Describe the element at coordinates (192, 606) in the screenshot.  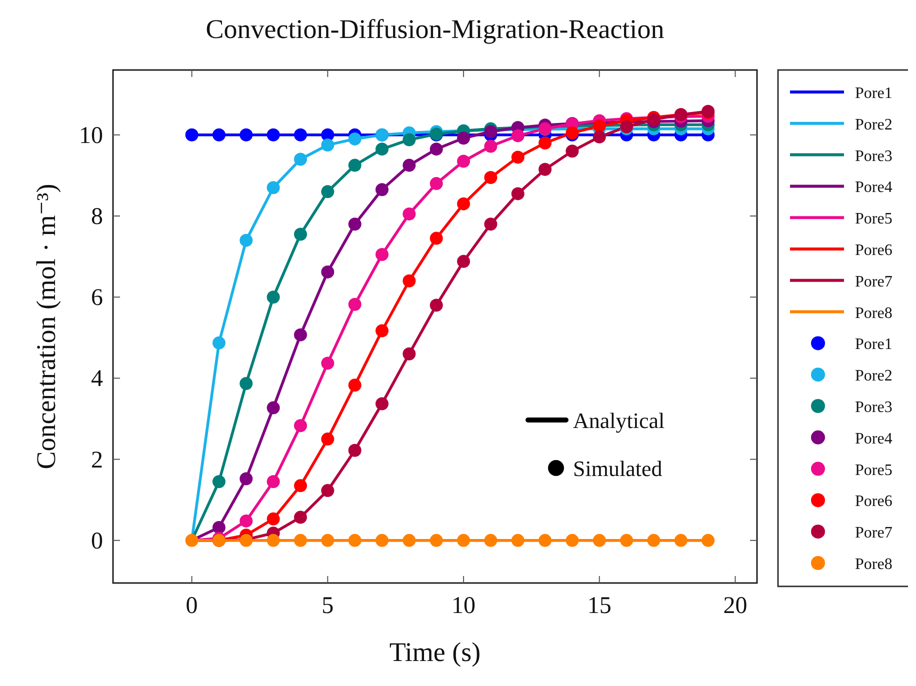
I see `x-tick-label: 0` at that location.